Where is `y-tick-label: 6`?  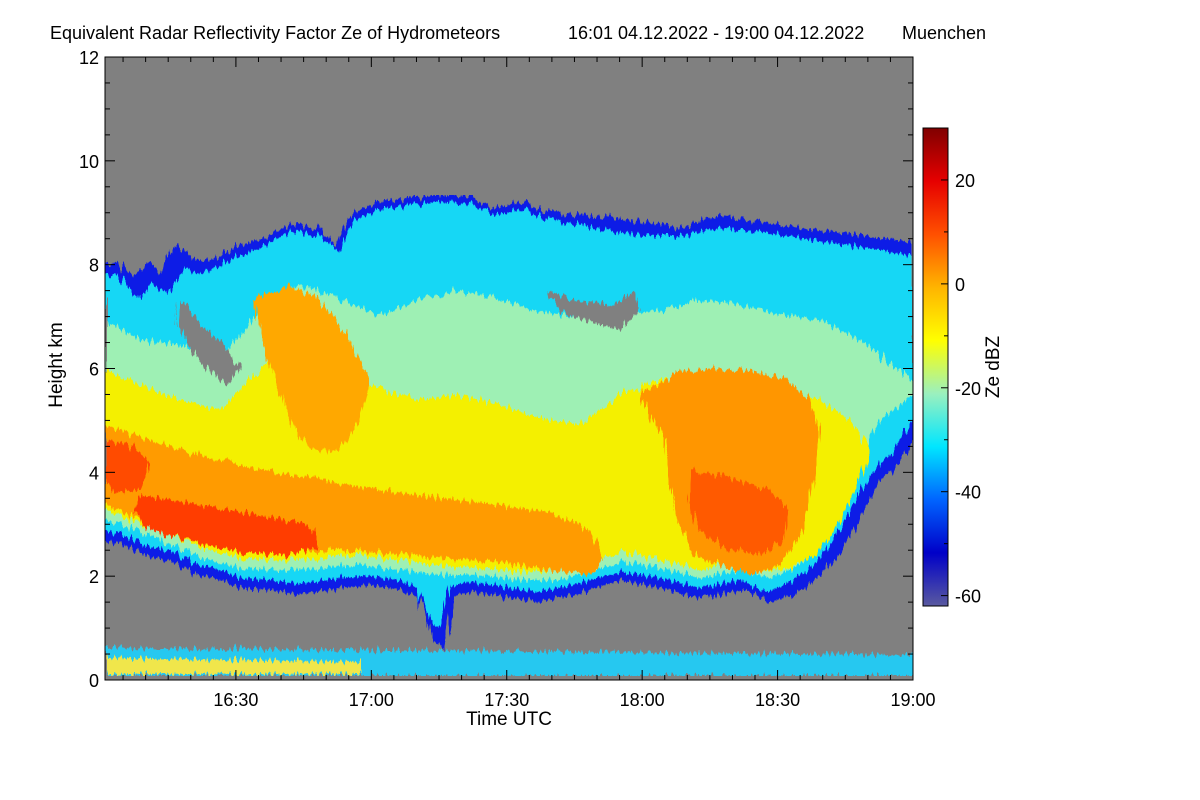
y-tick-label: 6 is located at coordinates (94, 370).